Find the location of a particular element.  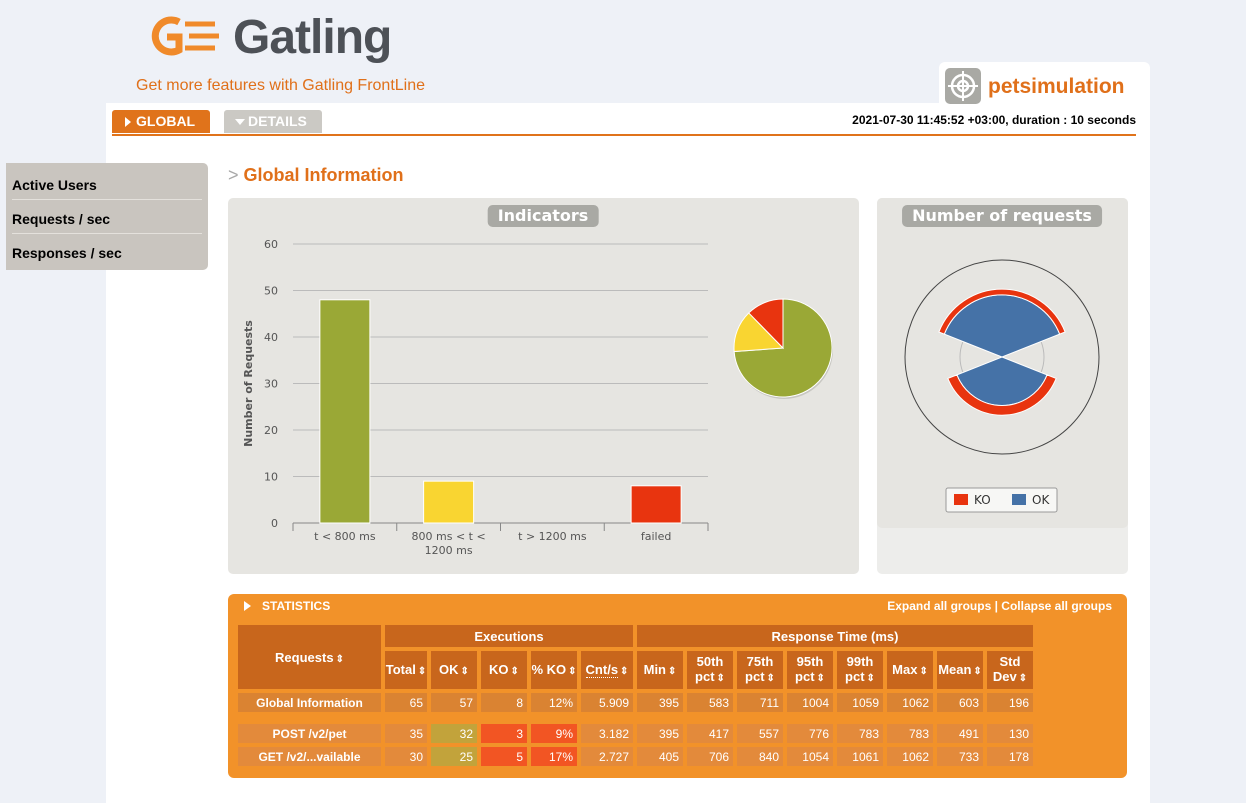

column-header: % KO is located at coordinates (554, 670).